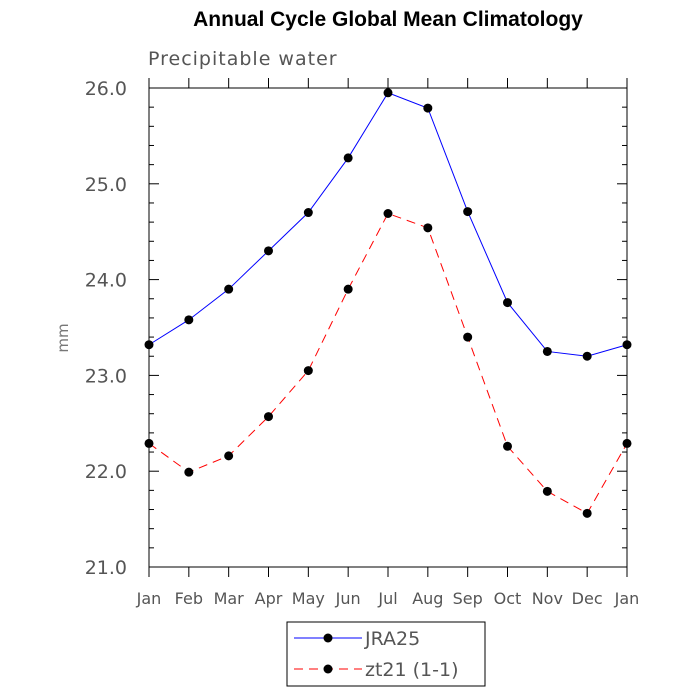  I want to click on y-tick-label: 24.0, so click(106, 281).